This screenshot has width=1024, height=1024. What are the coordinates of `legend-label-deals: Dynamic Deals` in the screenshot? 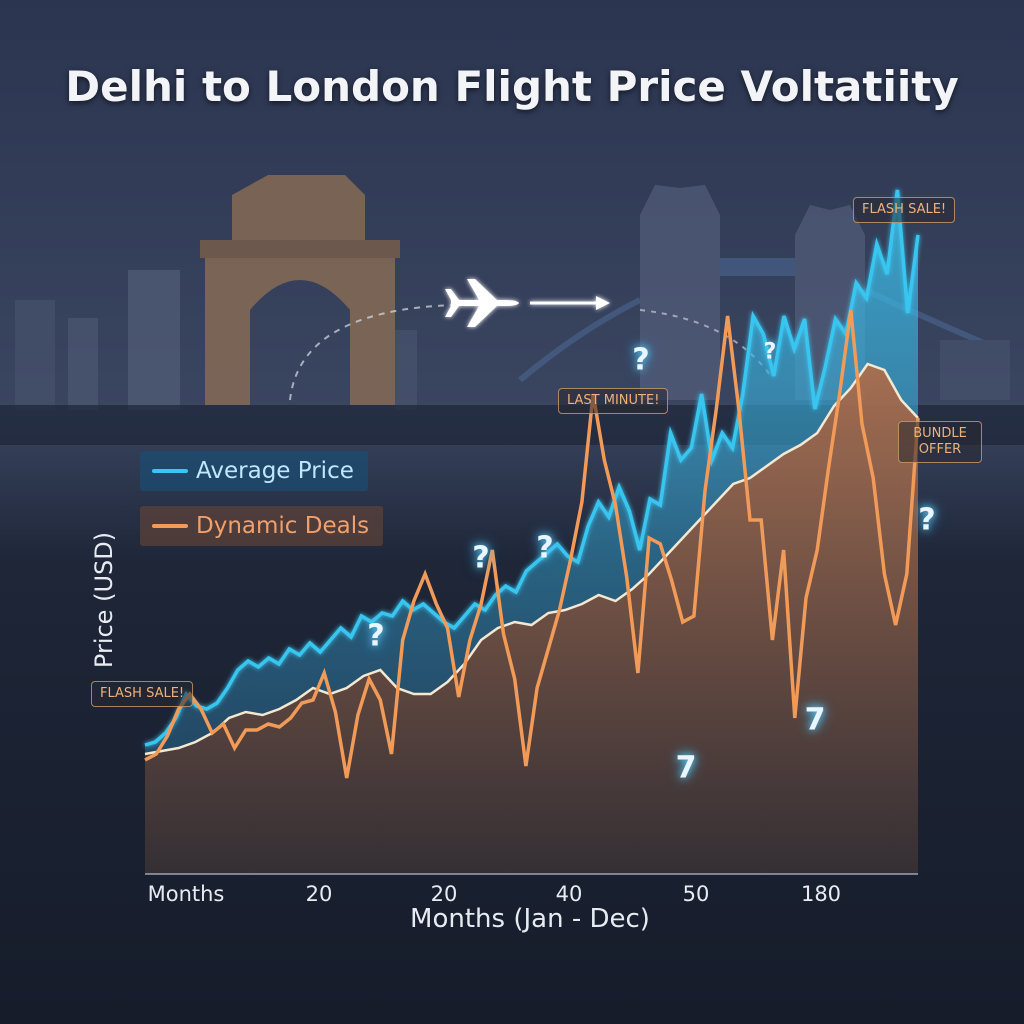 It's located at (283, 526).